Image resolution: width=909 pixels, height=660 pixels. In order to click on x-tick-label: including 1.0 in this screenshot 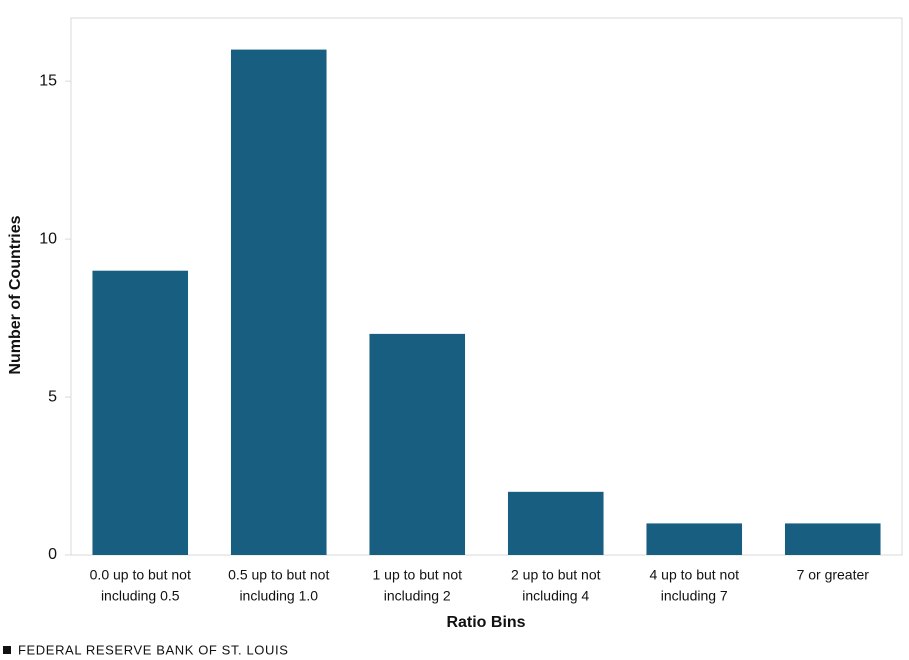, I will do `click(278, 596)`.